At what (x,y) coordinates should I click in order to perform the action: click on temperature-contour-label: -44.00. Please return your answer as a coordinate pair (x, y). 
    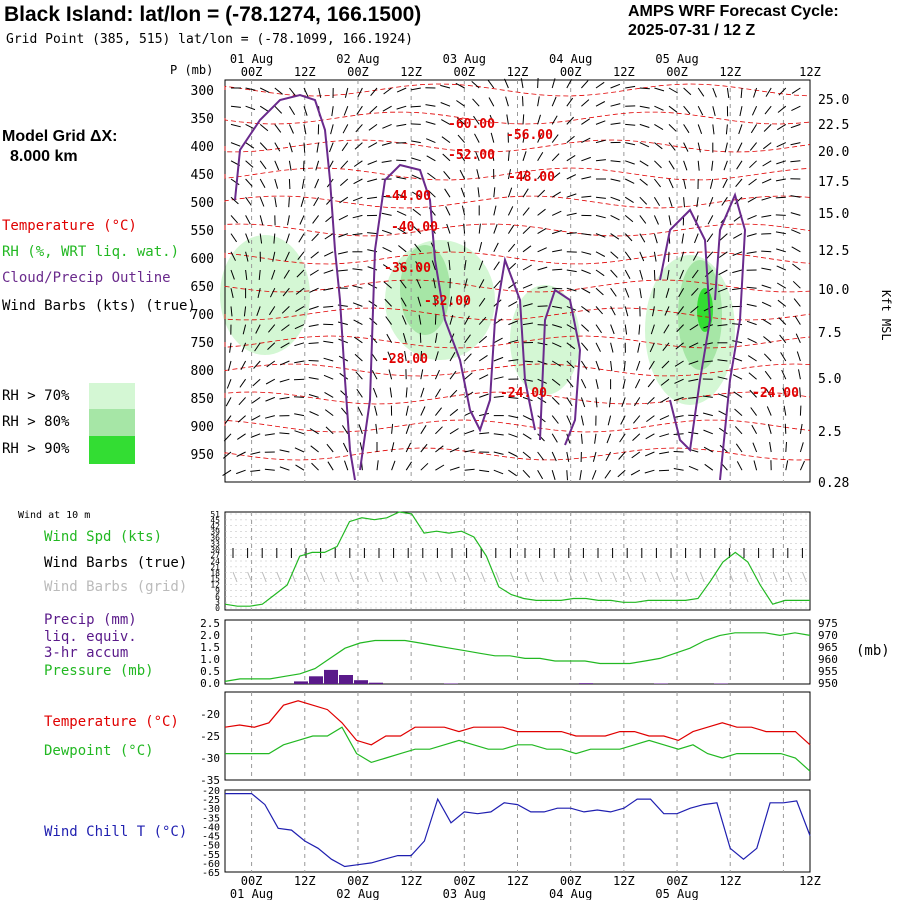
    Looking at the image, I should click on (407, 196).